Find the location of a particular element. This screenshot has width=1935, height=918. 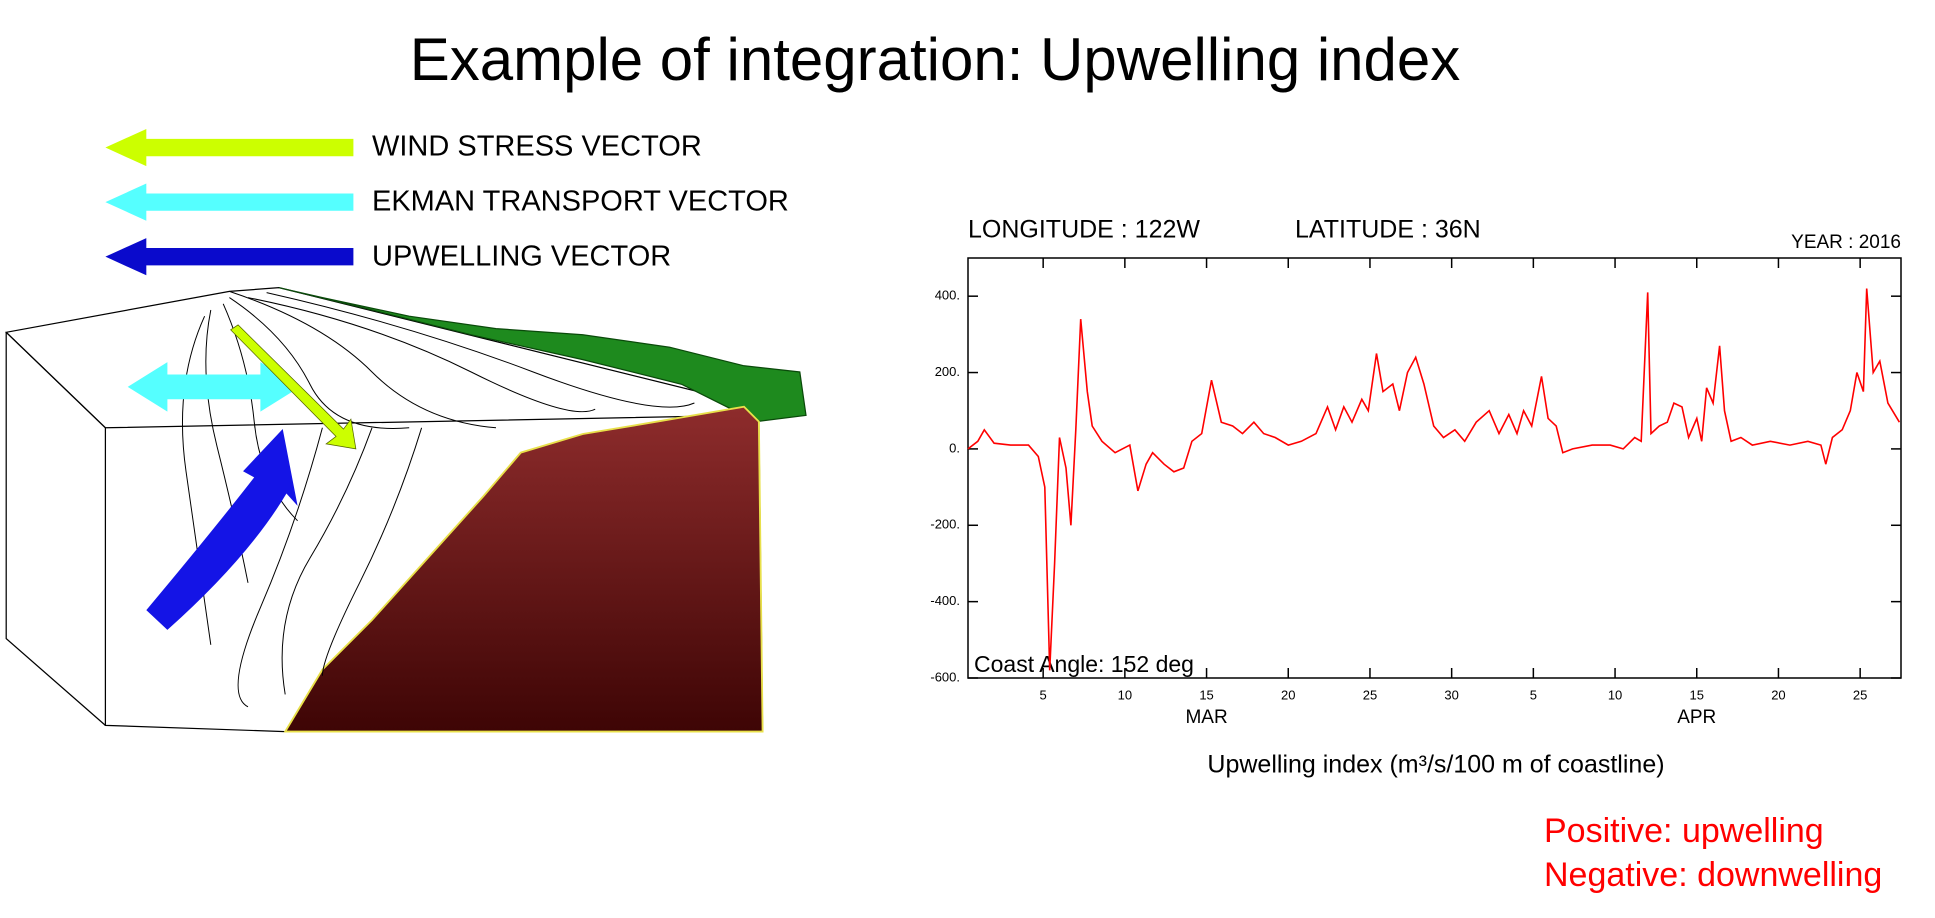

wind-arrow is located at coordinates (229, 147).